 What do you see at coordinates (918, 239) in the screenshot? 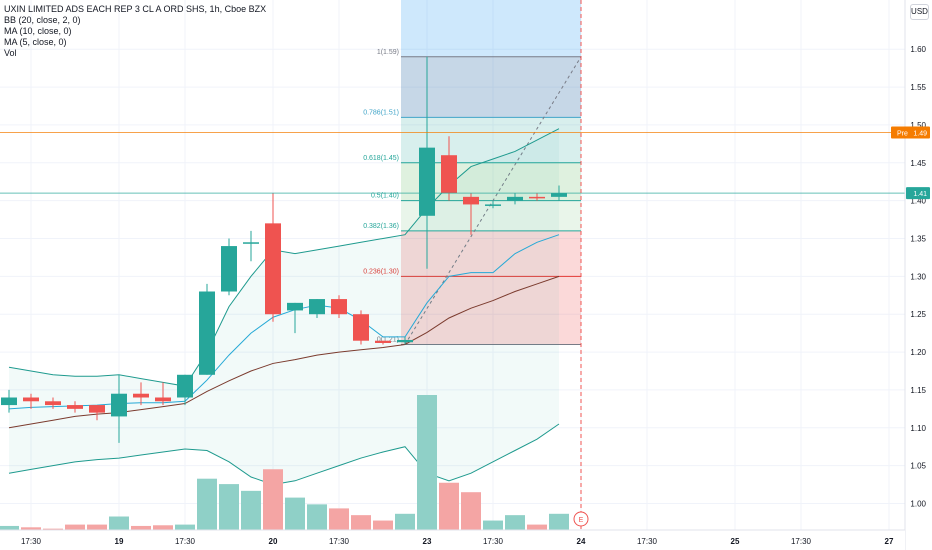
I see `price-tick-label: 1.35` at bounding box center [918, 239].